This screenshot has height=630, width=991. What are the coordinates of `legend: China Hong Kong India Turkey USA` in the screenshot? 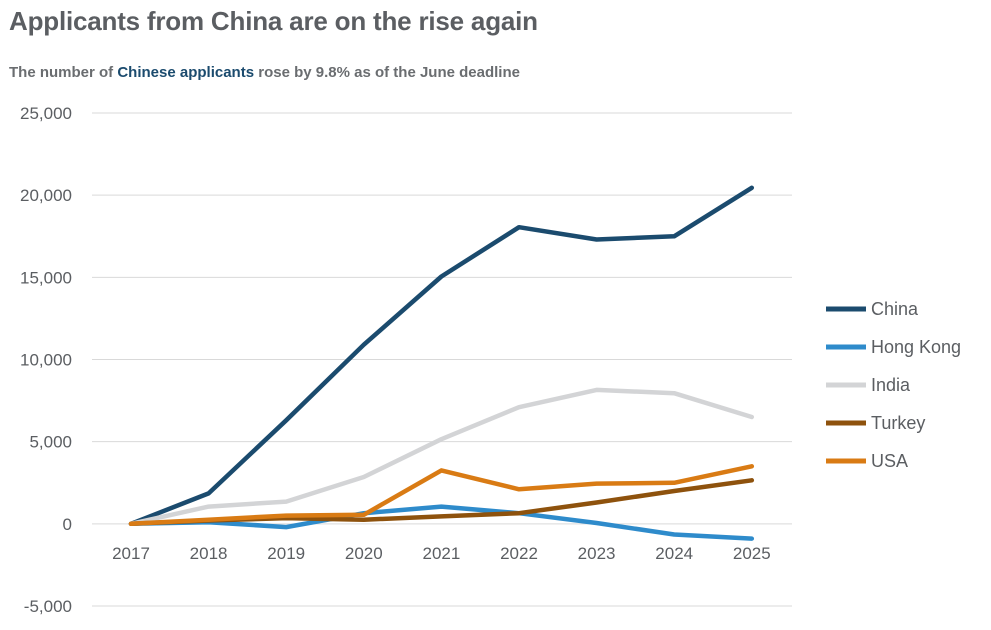 It's located at (893, 385).